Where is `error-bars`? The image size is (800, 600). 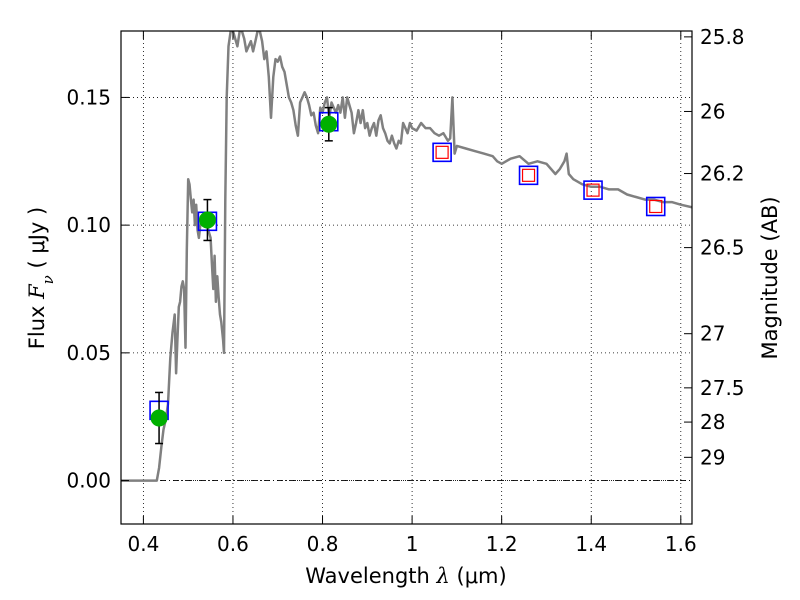
error-bars is located at coordinates (244, 275).